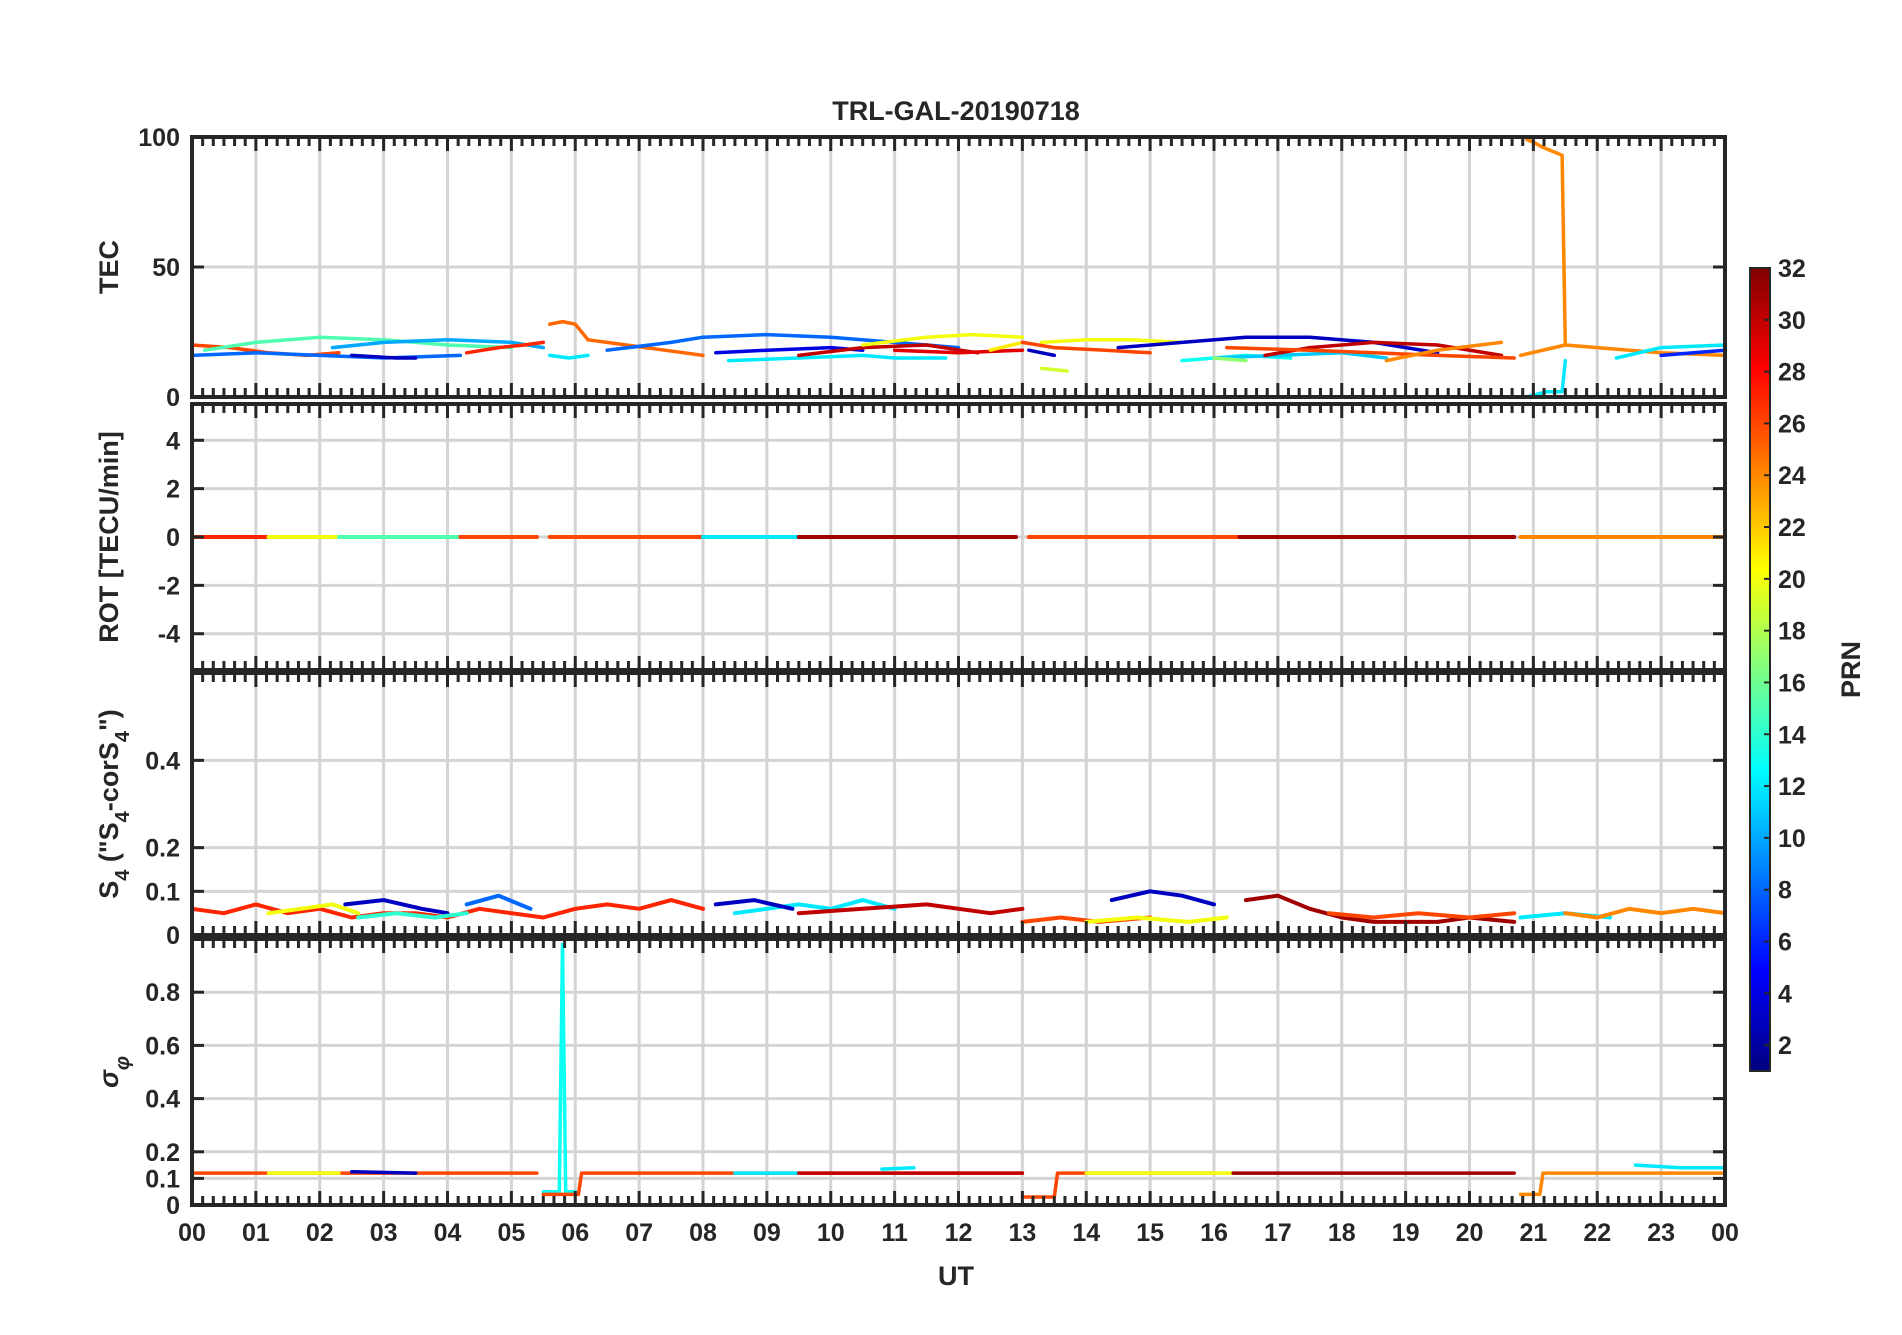 This screenshot has height=1335, width=1902. Describe the element at coordinates (956, 1276) in the screenshot. I see `x-axis-label: UT` at that location.